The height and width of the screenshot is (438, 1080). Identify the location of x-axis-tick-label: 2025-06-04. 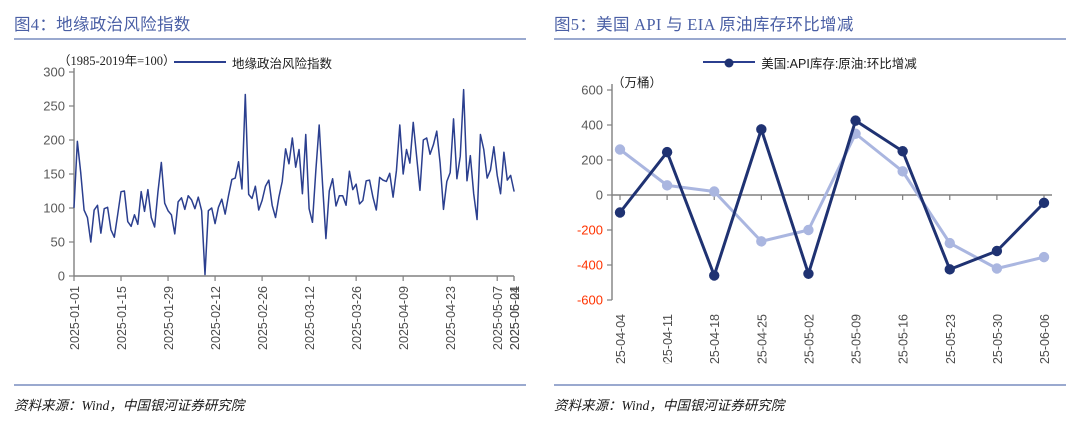
(515, 318).